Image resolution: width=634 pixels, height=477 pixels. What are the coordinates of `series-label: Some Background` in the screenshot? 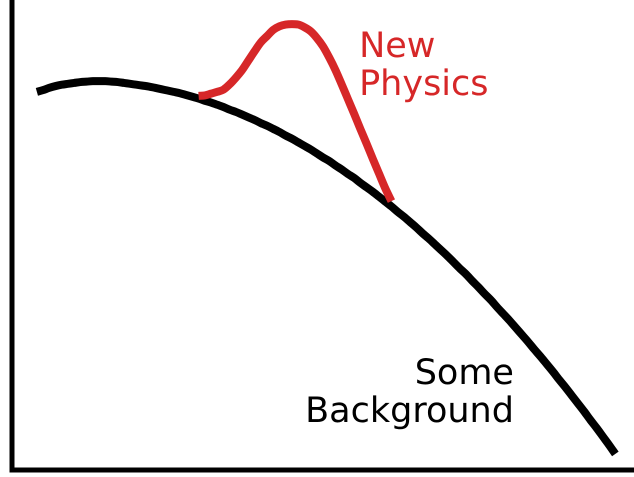 It's located at (409, 391).